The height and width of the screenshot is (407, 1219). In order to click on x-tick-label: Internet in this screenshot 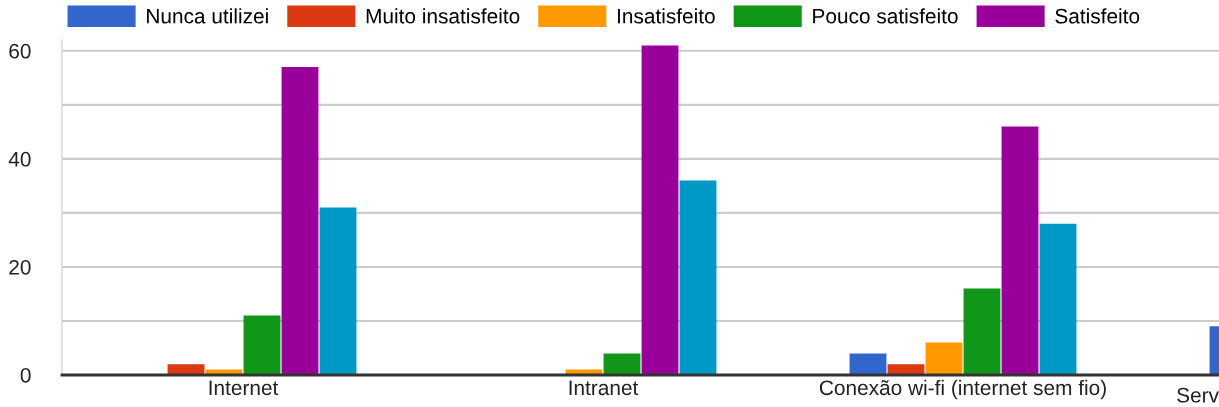, I will do `click(244, 388)`.